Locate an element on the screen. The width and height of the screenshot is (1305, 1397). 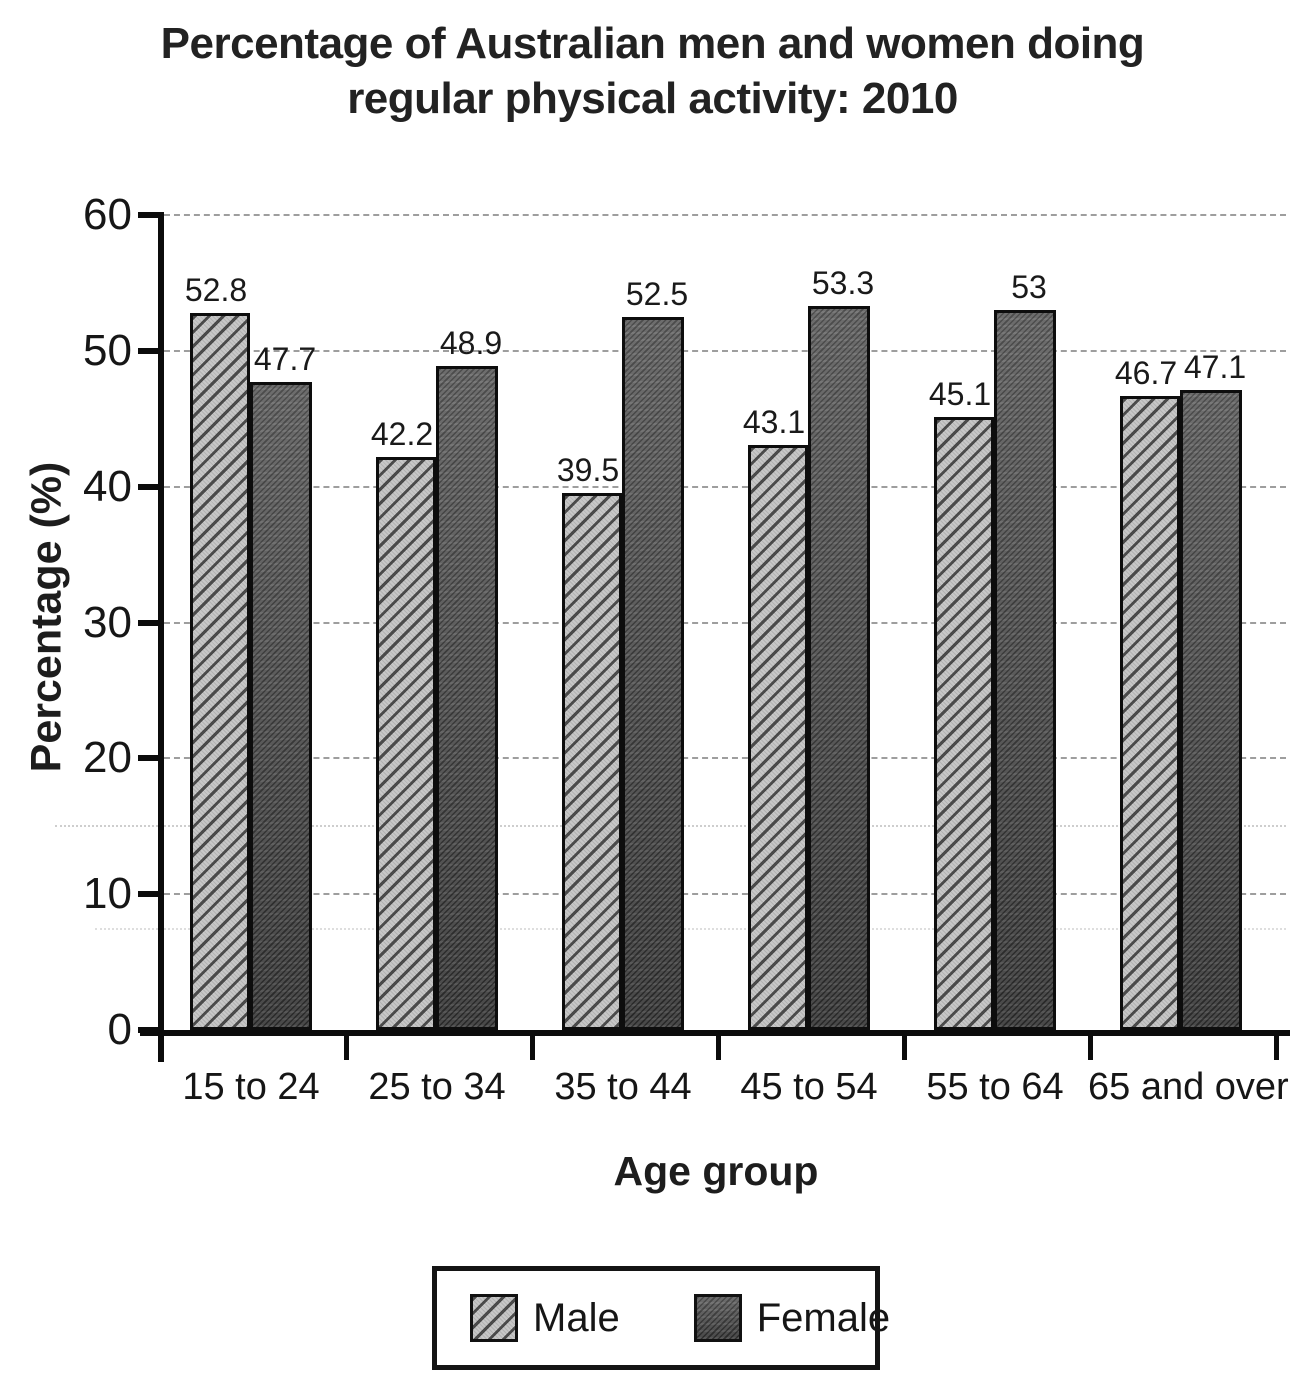
legend-male-label: Male is located at coordinates (576, 1317).